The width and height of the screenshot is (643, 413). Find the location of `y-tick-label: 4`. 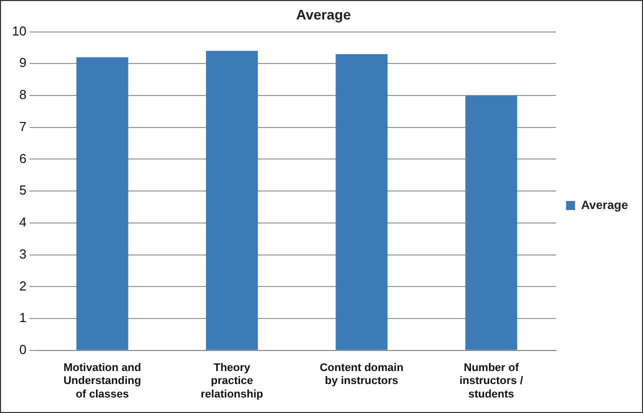

y-tick-label: 4 is located at coordinates (22, 222).